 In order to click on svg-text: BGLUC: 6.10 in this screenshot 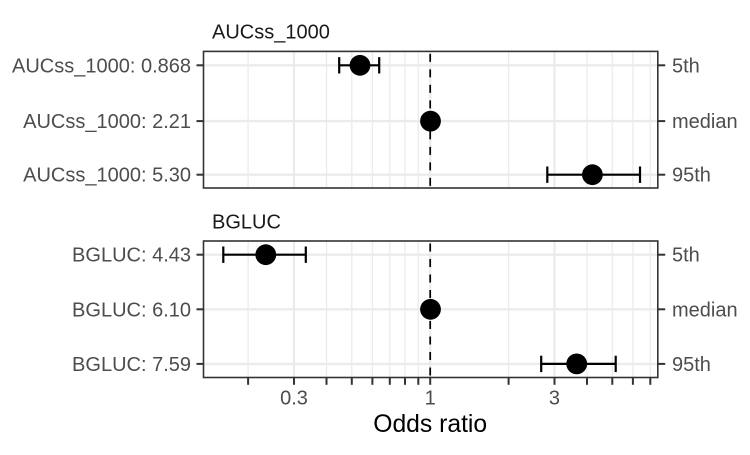, I will do `click(131, 310)`.